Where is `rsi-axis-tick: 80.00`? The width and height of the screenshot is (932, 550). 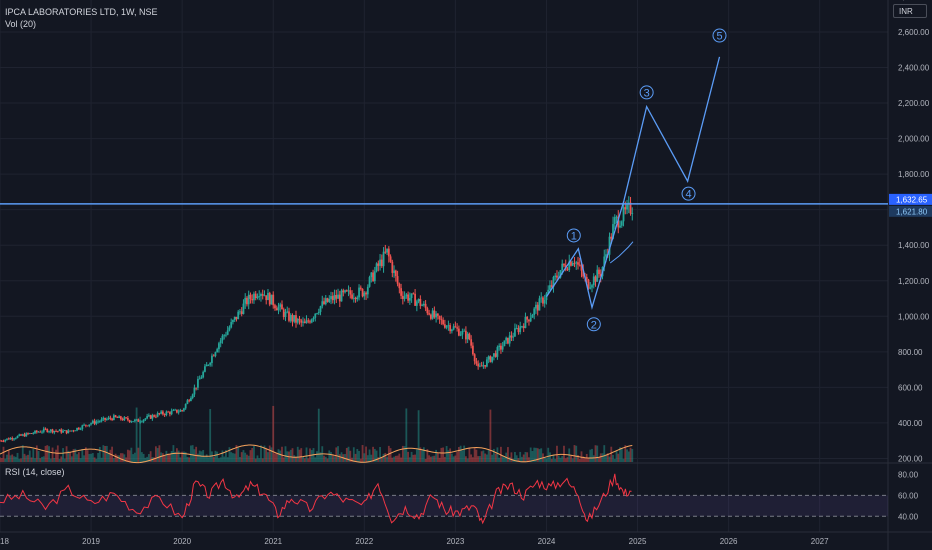 rsi-axis-tick: 80.00 is located at coordinates (908, 474).